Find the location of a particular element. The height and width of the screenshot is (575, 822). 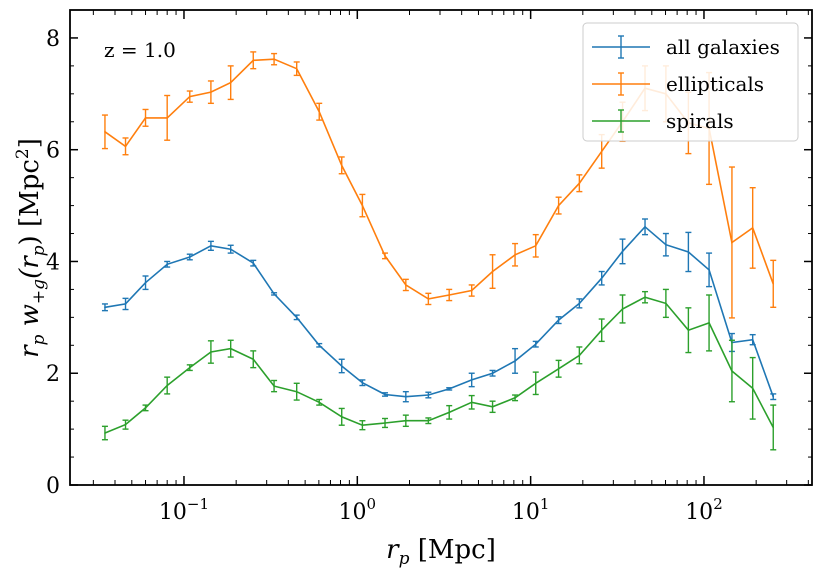

y-tick-label: 8 is located at coordinates (53, 39).